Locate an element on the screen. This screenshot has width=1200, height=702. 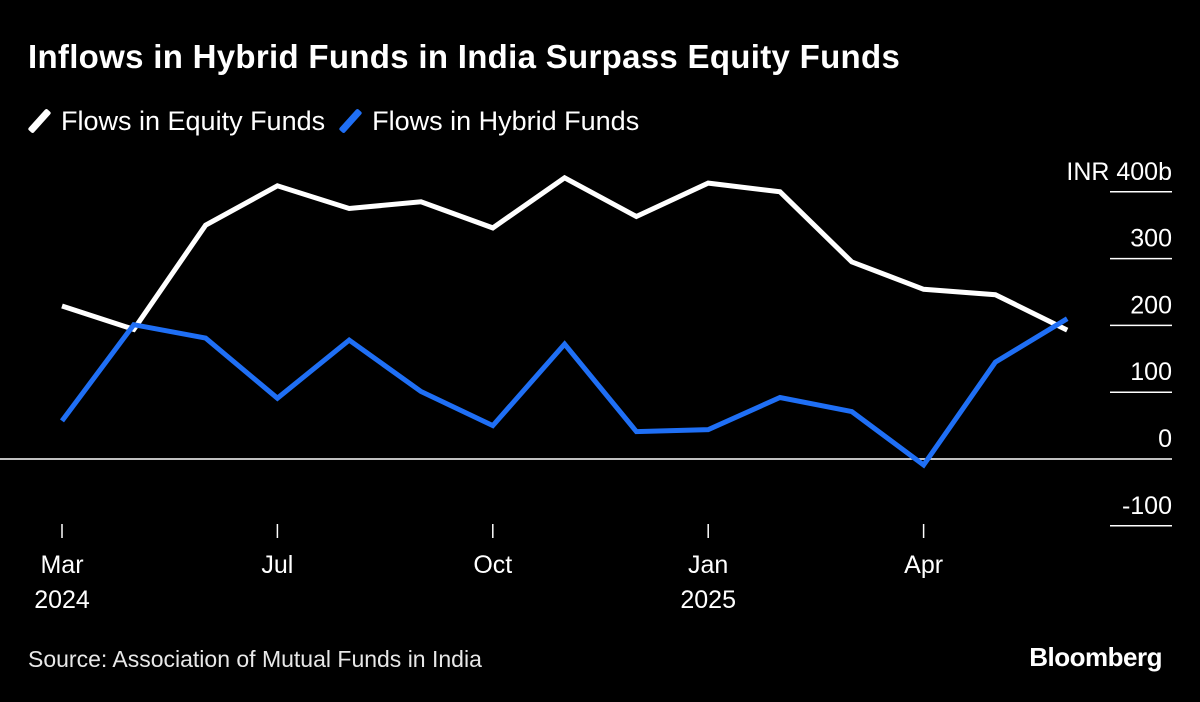
legend-item-equity: Flows in Equity Funds is located at coordinates (176, 121).